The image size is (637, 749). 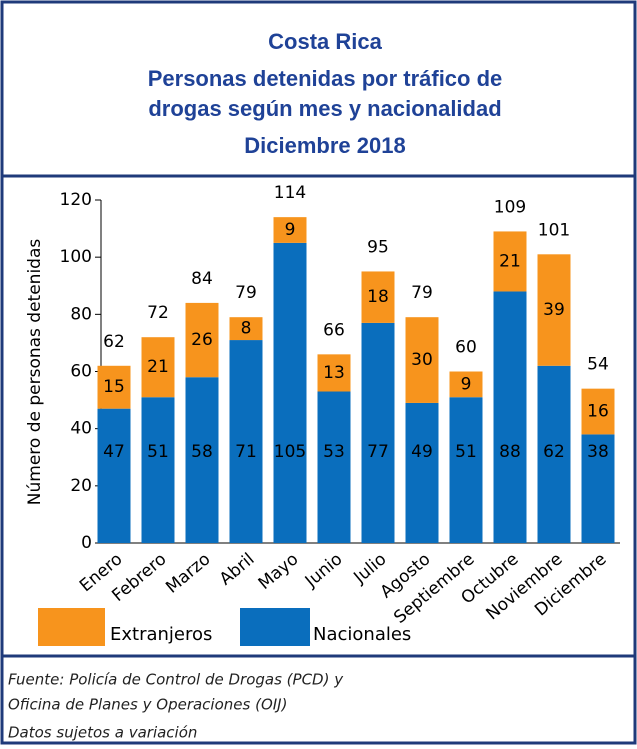 I want to click on y-tick-label: 80, so click(x=81, y=314).